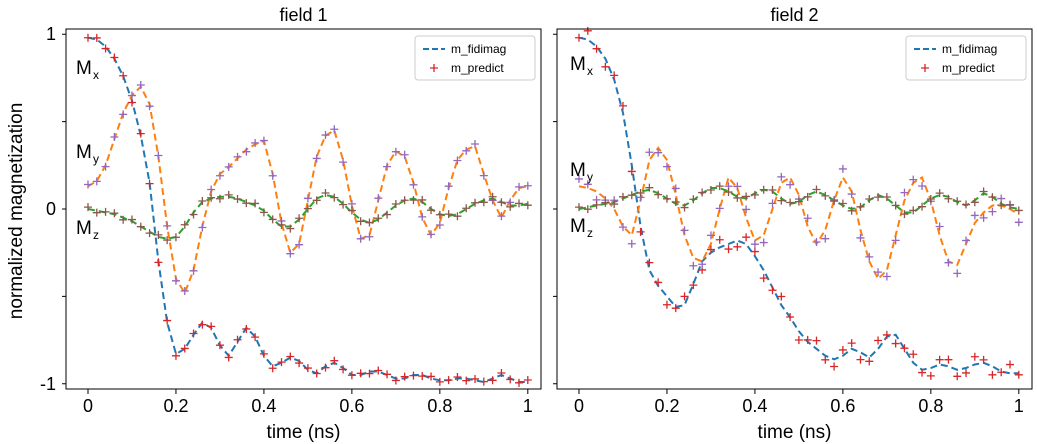 The width and height of the screenshot is (1037, 444). What do you see at coordinates (84, 68) in the screenshot?
I see `component-label-mx: M` at bounding box center [84, 68].